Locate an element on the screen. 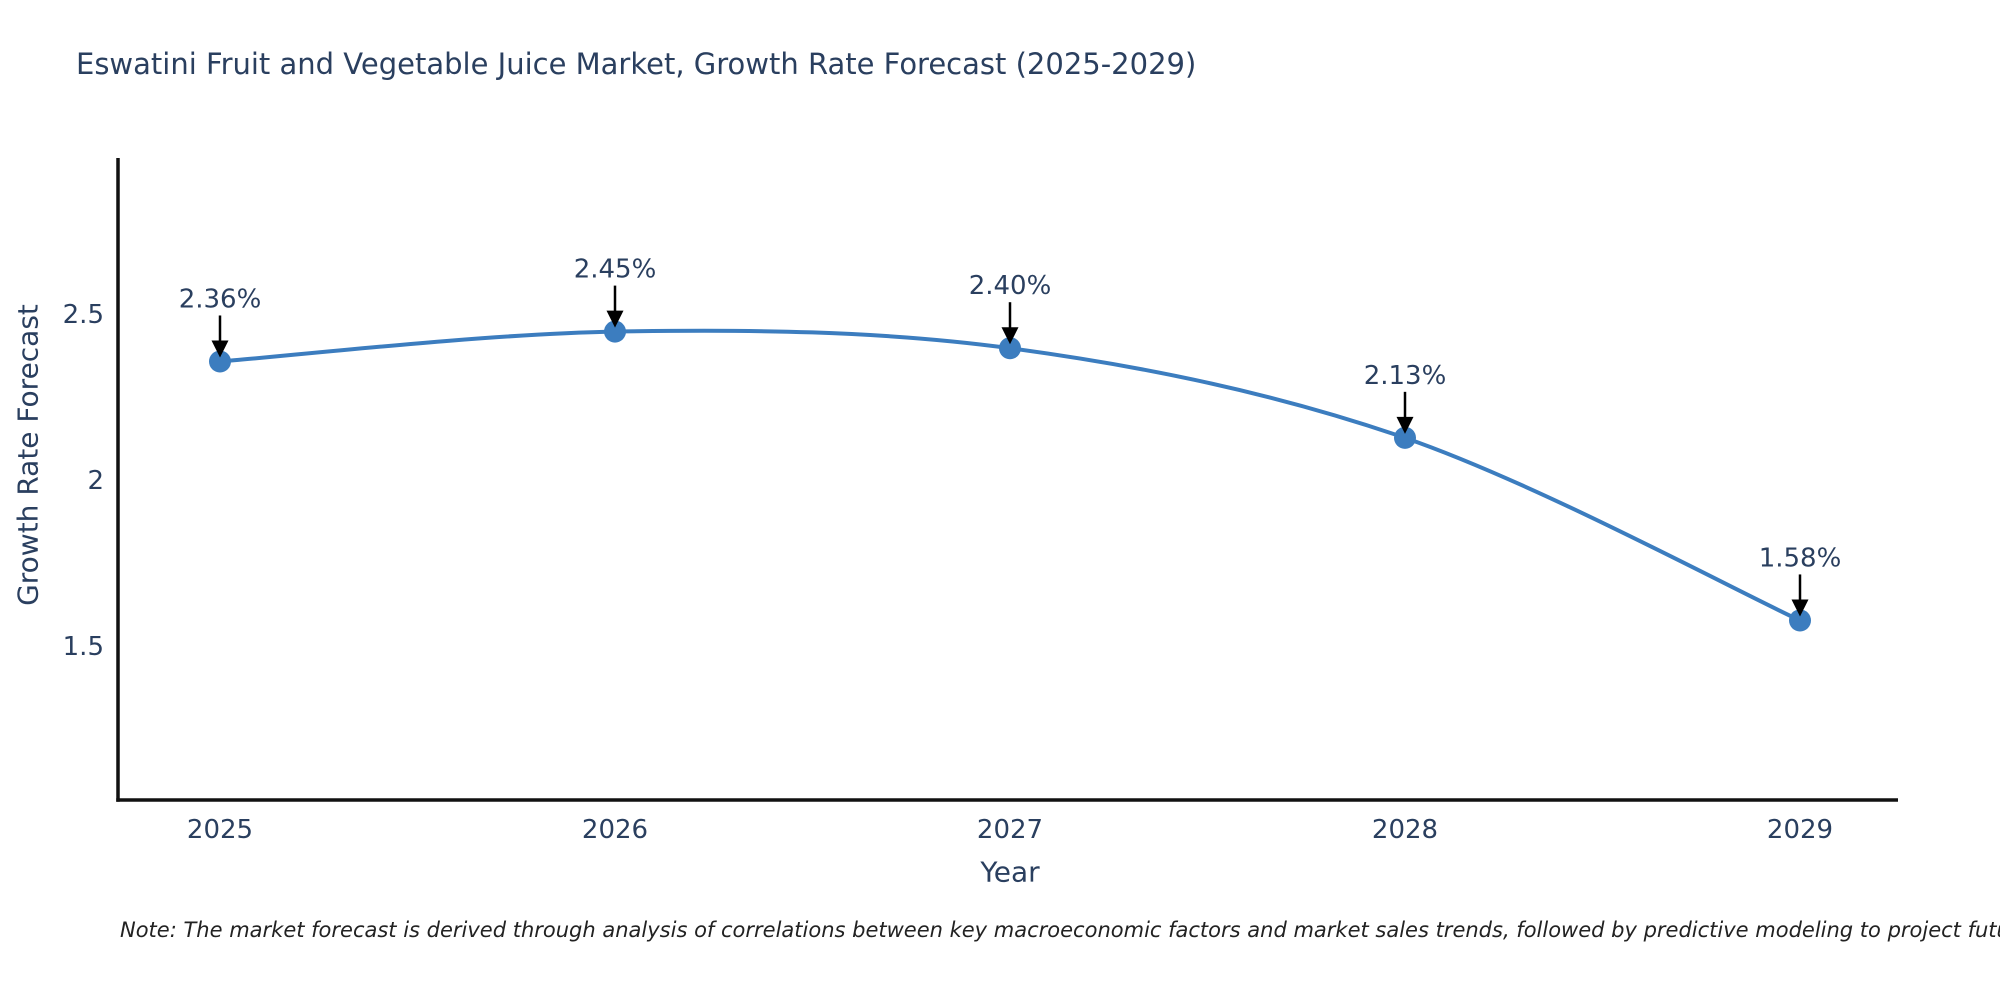 This screenshot has height=1000, width=2000. x-tick-label: 2028 is located at coordinates (1405, 830).